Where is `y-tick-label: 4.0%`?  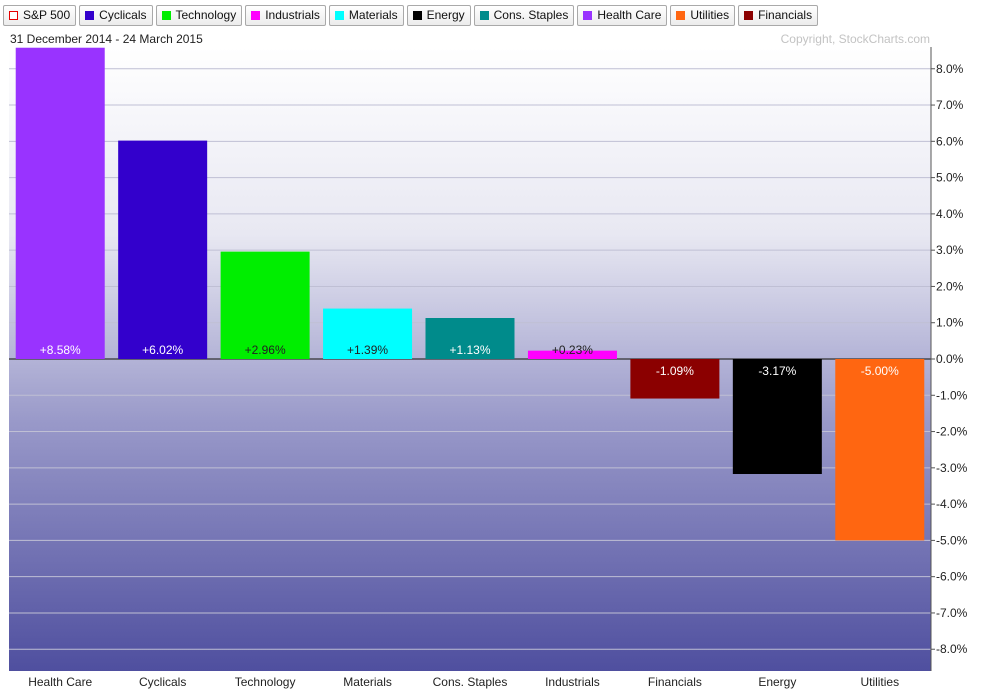 y-tick-label: 4.0% is located at coordinates (950, 214).